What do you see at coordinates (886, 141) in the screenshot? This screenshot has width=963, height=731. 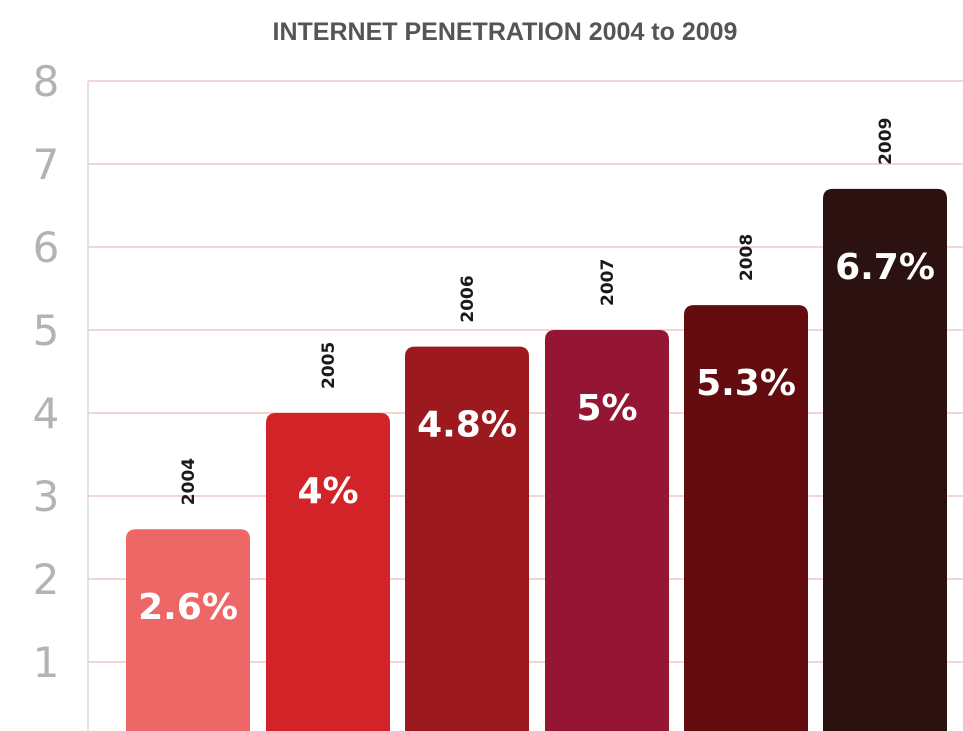 I see `category-label: 2009` at bounding box center [886, 141].